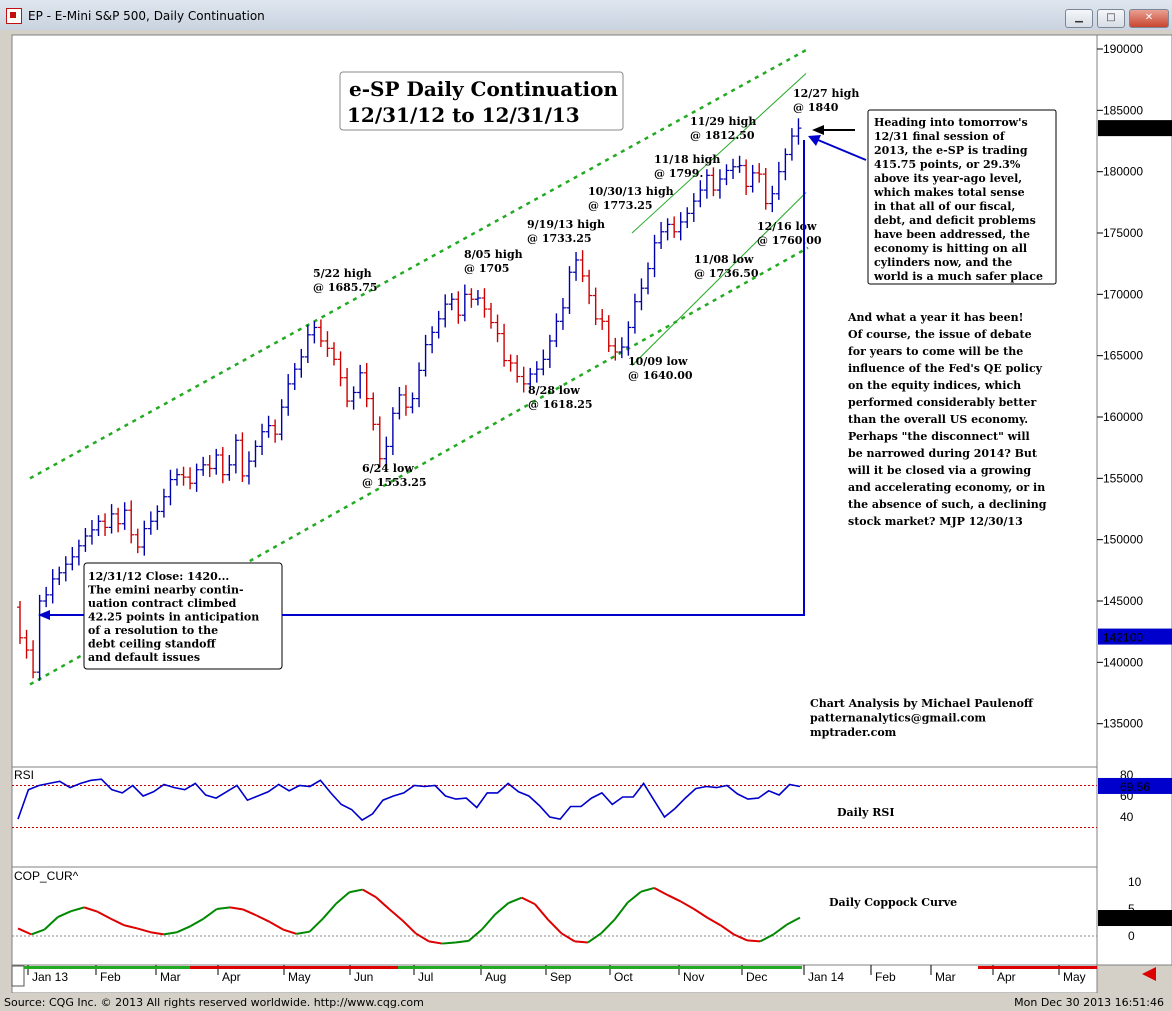 This screenshot has width=1172, height=1011. I want to click on close-marker-badge, so click(1135, 636).